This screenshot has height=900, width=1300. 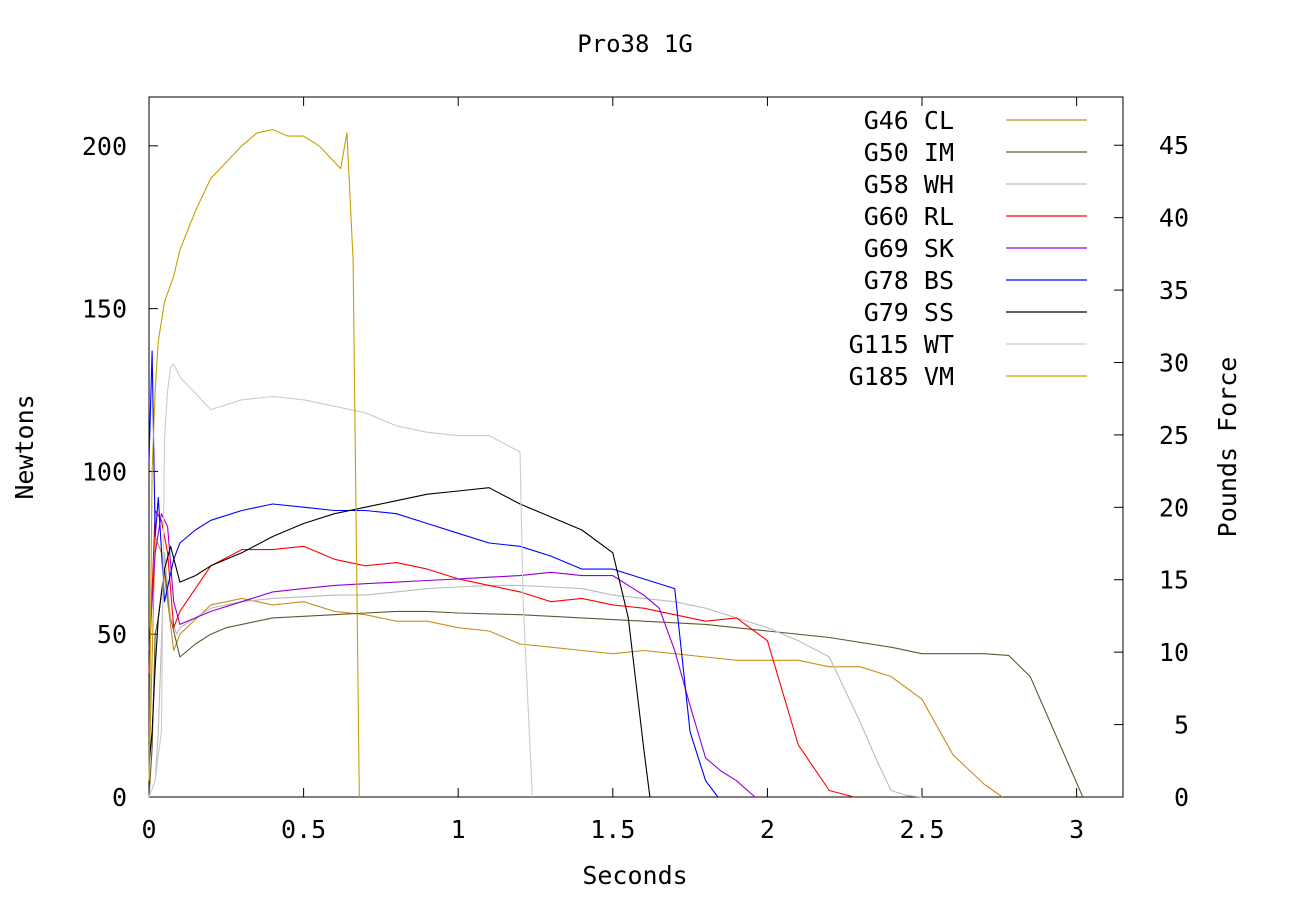 I want to click on legend-label: G58 WH, so click(x=909, y=184).